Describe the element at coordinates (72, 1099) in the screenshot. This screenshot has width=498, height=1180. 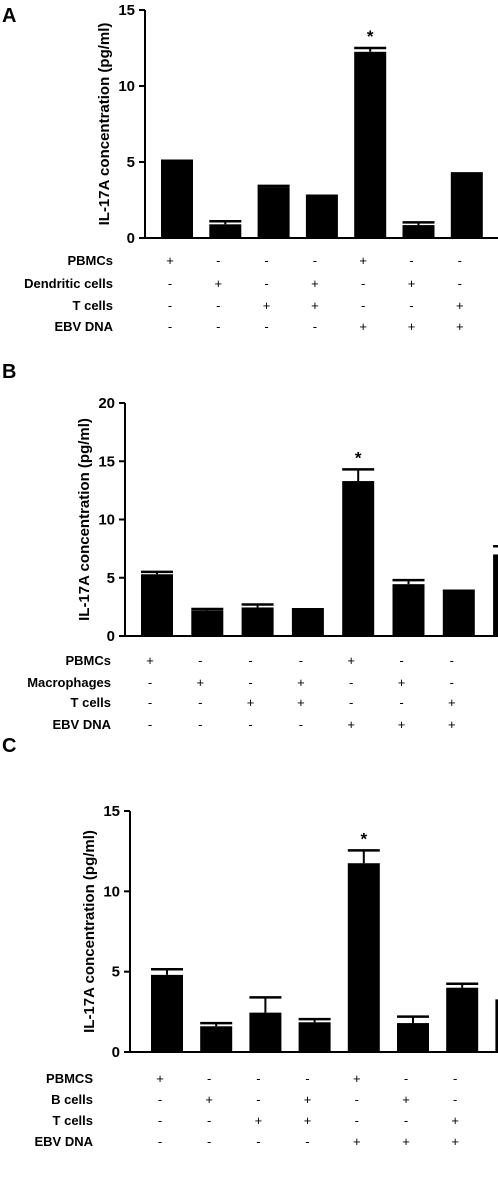
I see `condition-label: B cells` at that location.